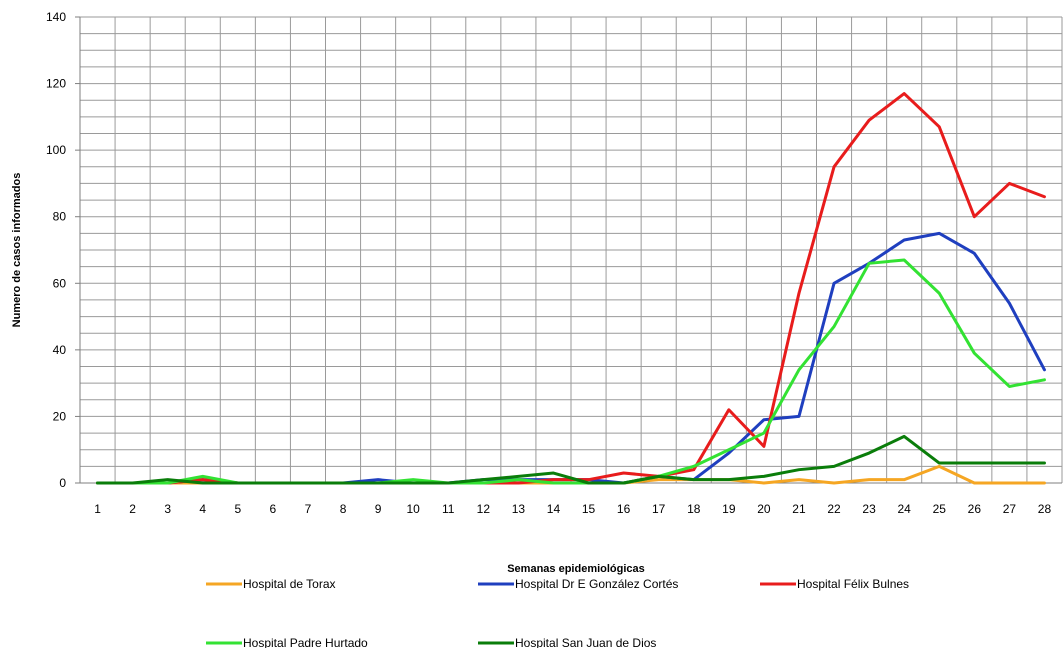  I want to click on legend-label: Hospital de Torax, so click(289, 584).